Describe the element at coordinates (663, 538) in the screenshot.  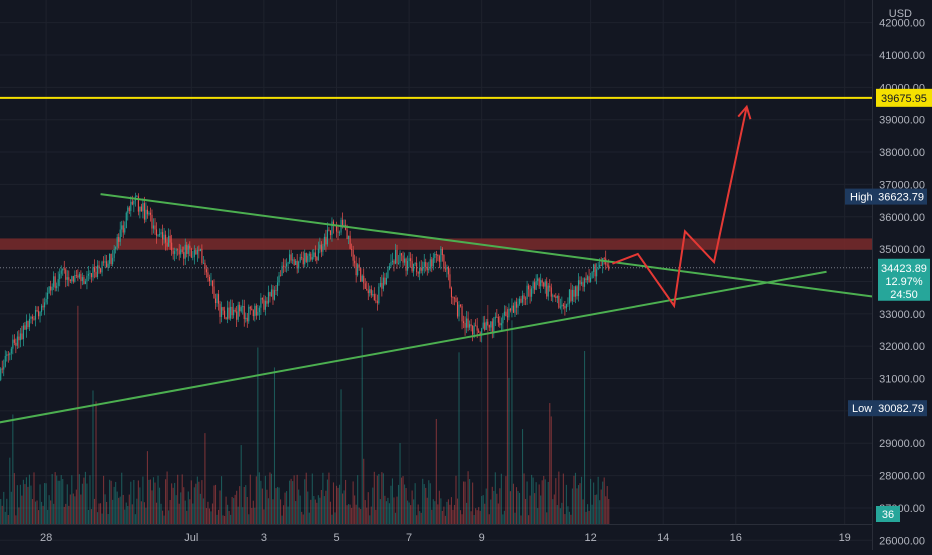
I see `x-tick-label: 14` at that location.